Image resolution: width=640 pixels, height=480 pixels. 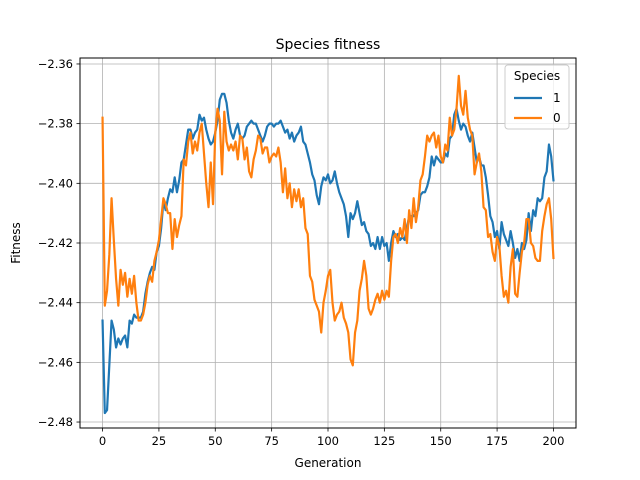 What do you see at coordinates (55, 124) in the screenshot?
I see `y-tick-label: −2.38` at bounding box center [55, 124].